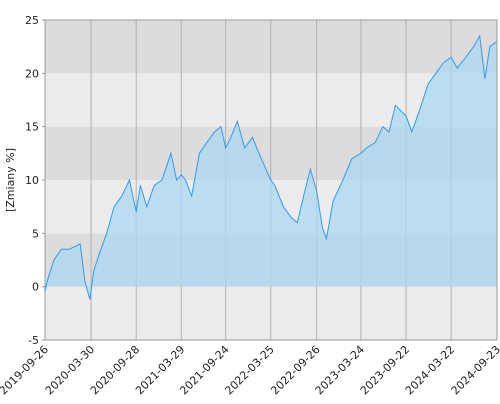 This screenshot has width=500, height=404. What do you see at coordinates (10, 180) in the screenshot?
I see `y-axis-label: [Zmiany %]` at bounding box center [10, 180].